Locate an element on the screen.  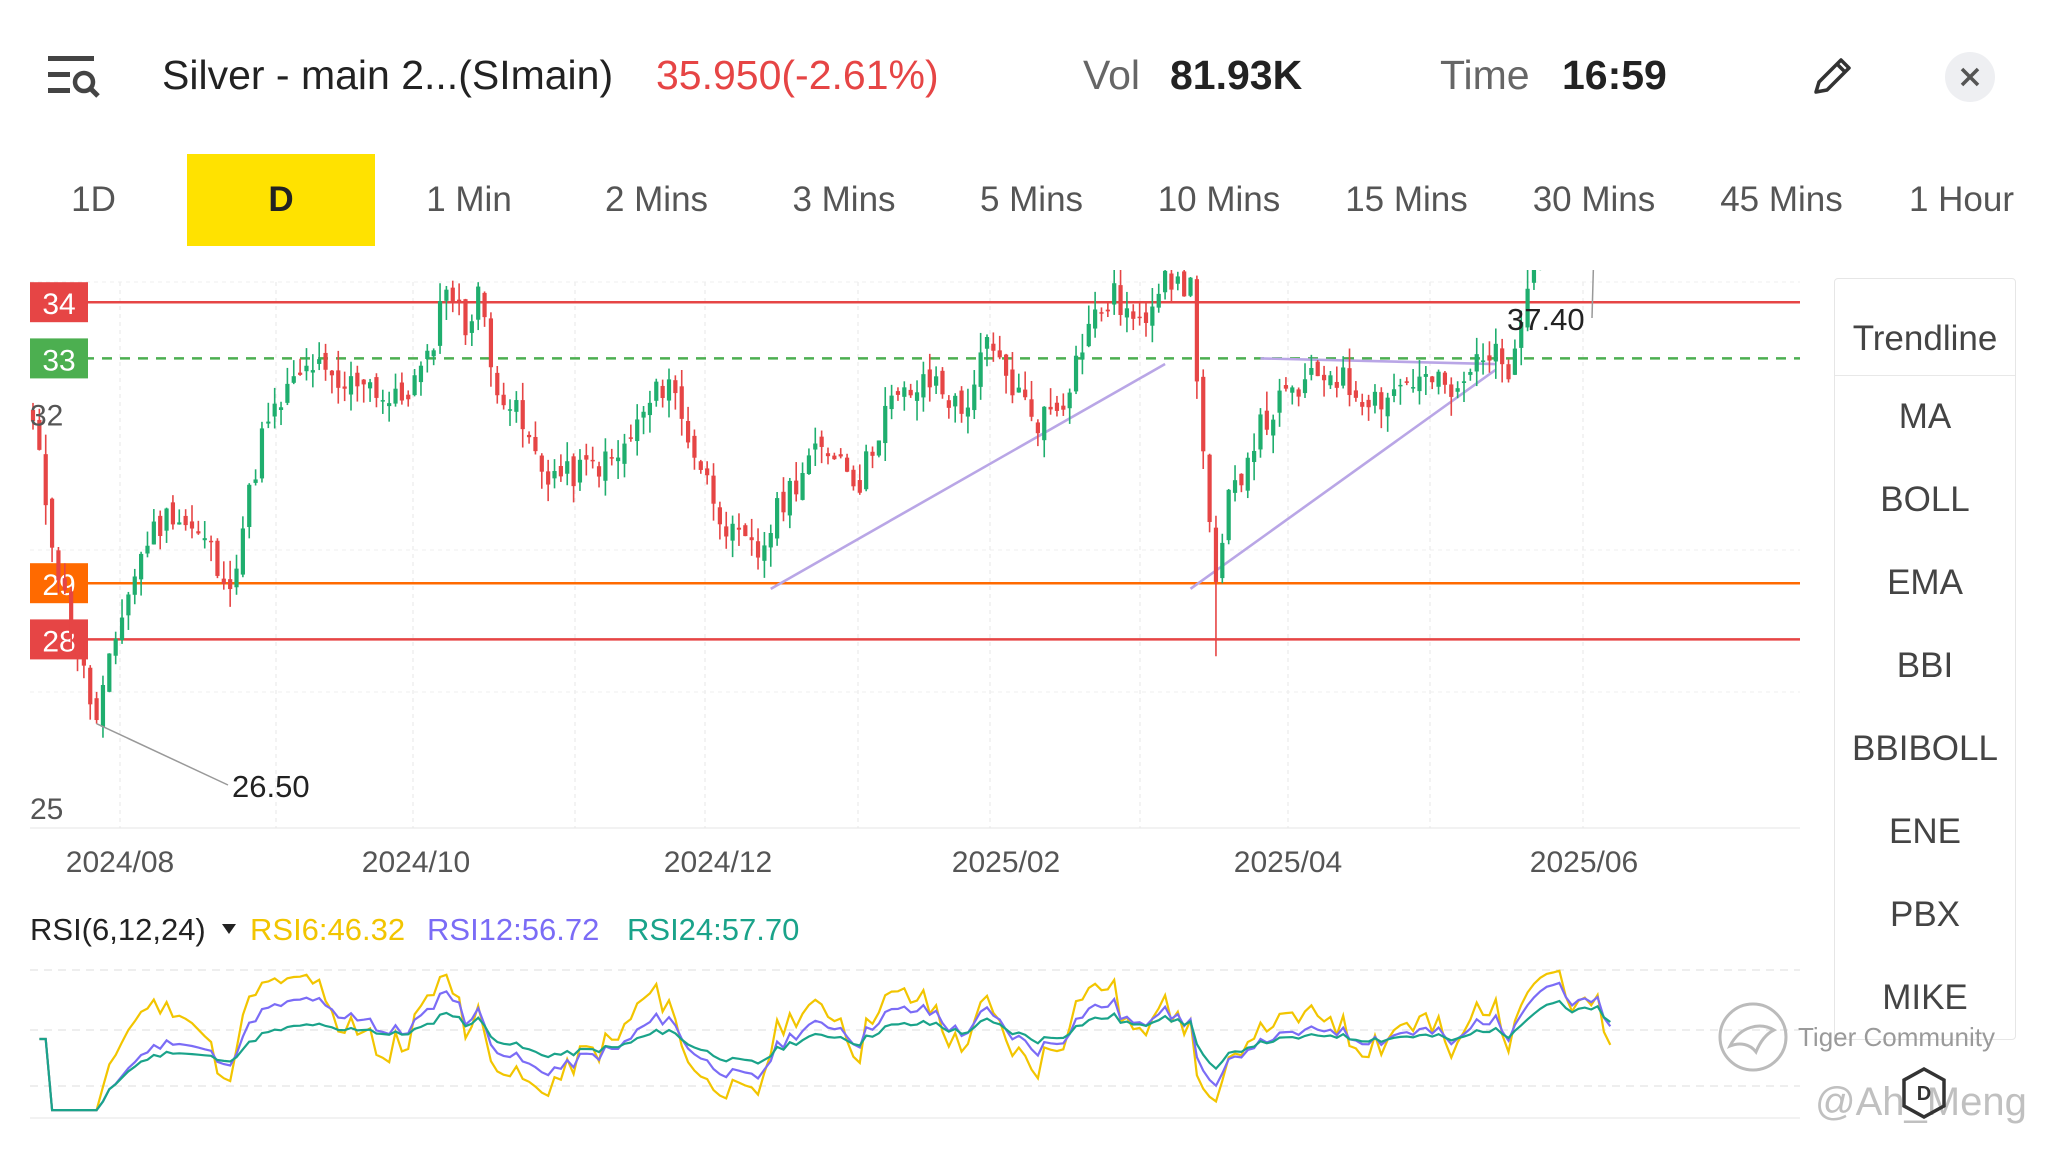
tab-1-hour: 1 Hour is located at coordinates (1961, 199).